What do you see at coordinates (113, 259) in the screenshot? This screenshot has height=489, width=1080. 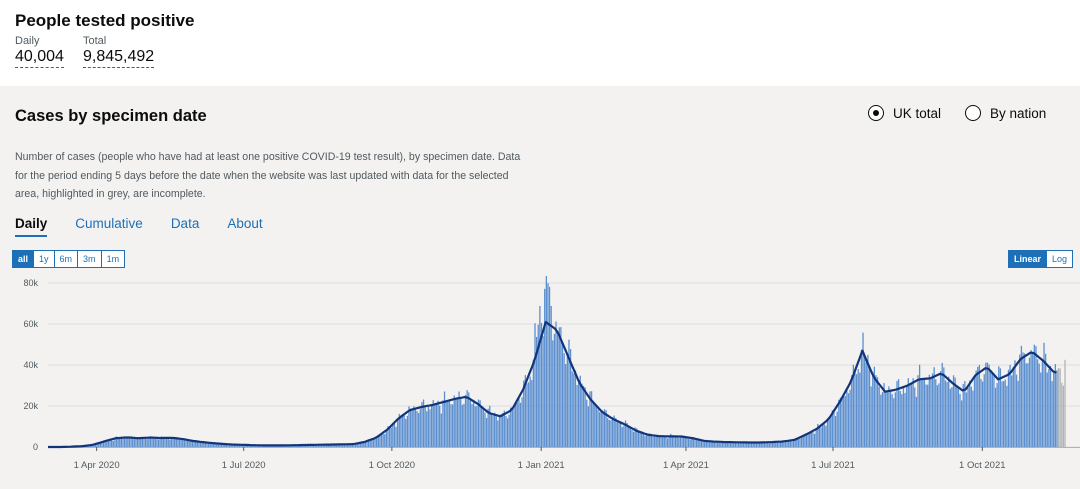 I see `range-1m-button: 1m` at bounding box center [113, 259].